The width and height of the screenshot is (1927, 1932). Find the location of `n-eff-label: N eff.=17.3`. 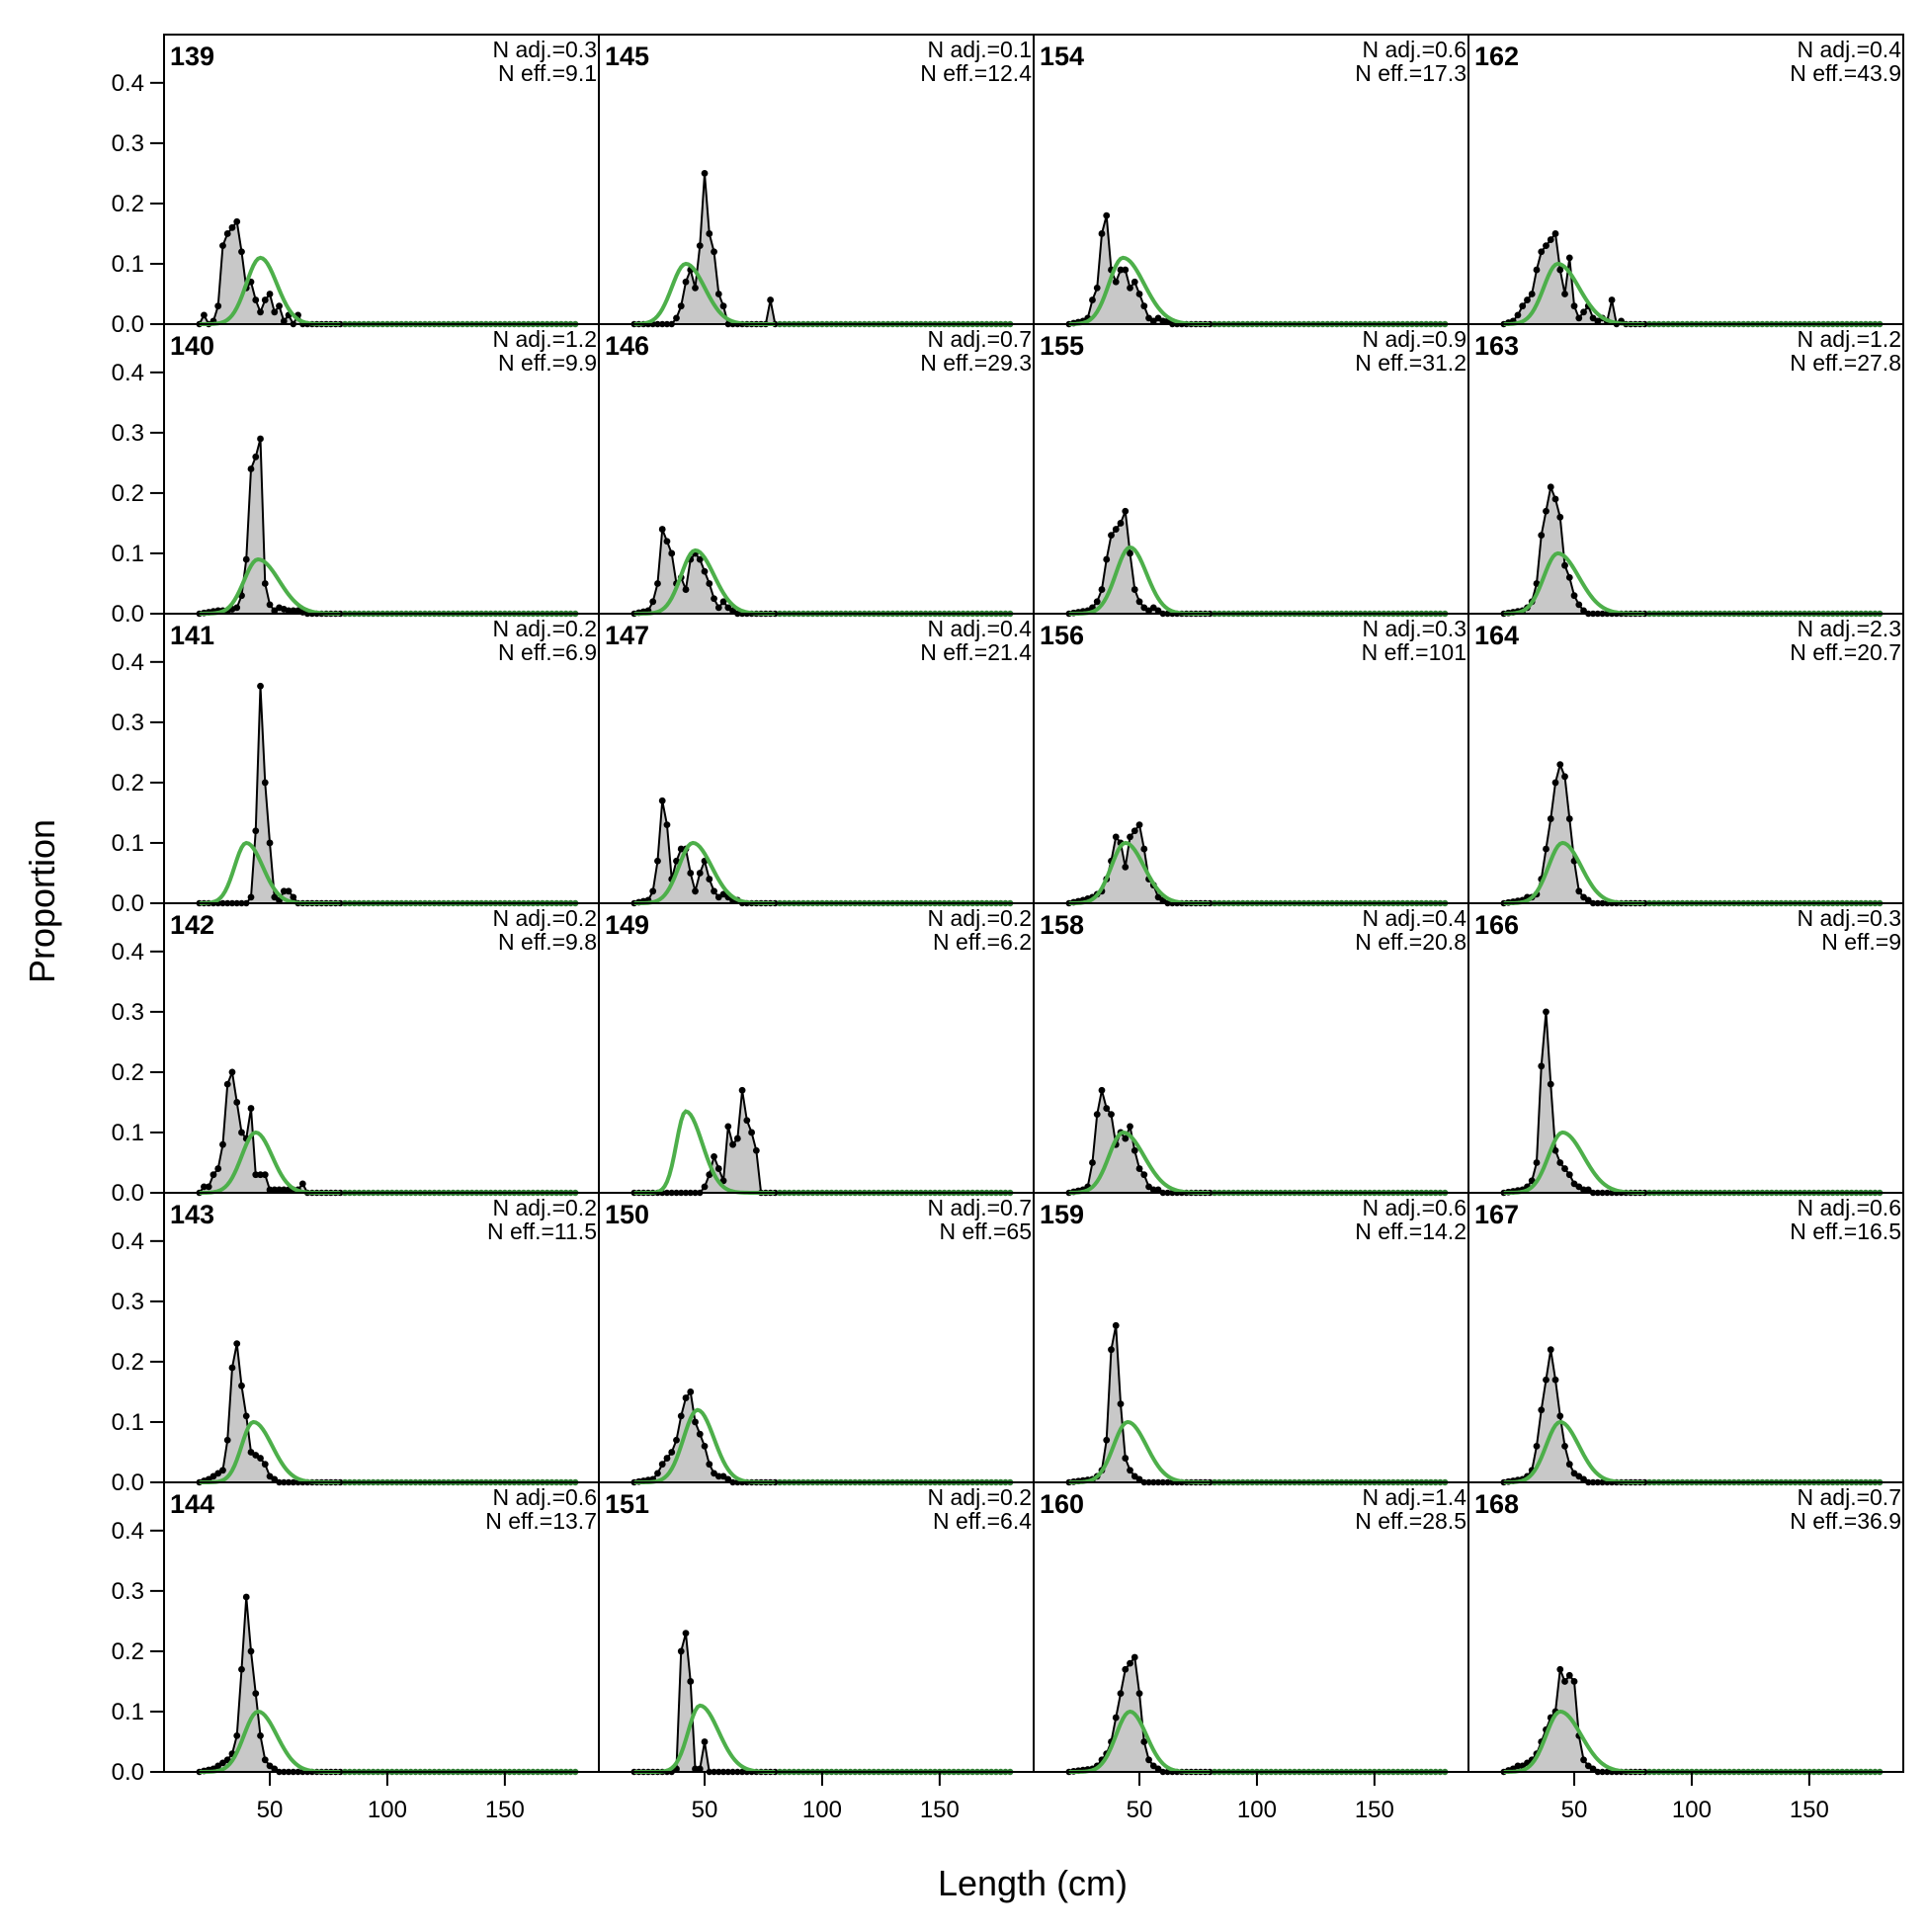

n-eff-label: N eff.=17.3 is located at coordinates (1411, 73).